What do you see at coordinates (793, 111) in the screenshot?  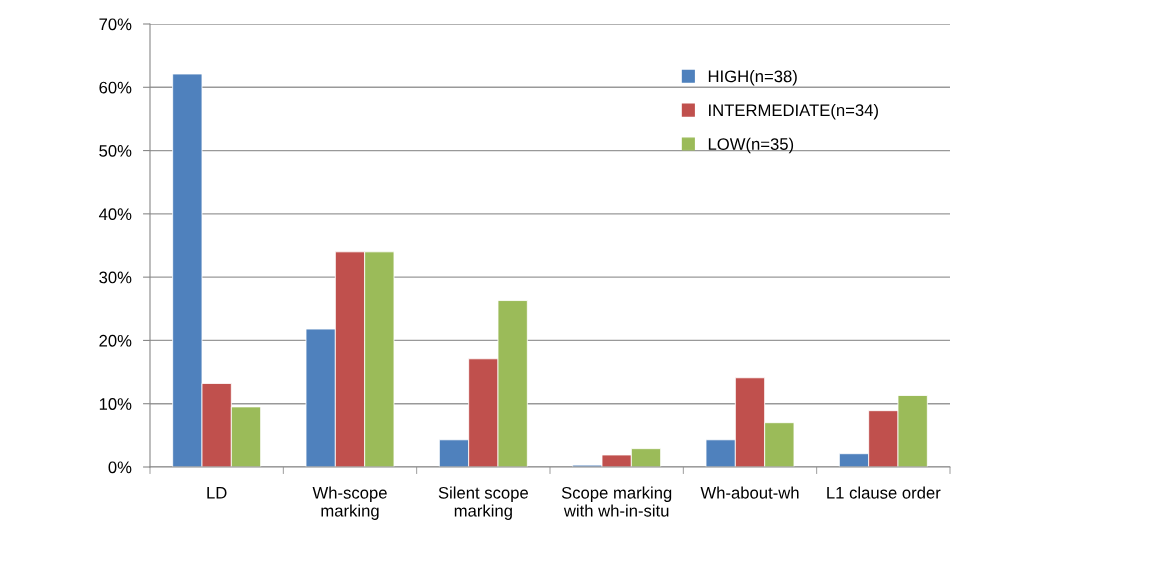 I see `legend-label: INTERMEDIATE(n=34)` at bounding box center [793, 111].